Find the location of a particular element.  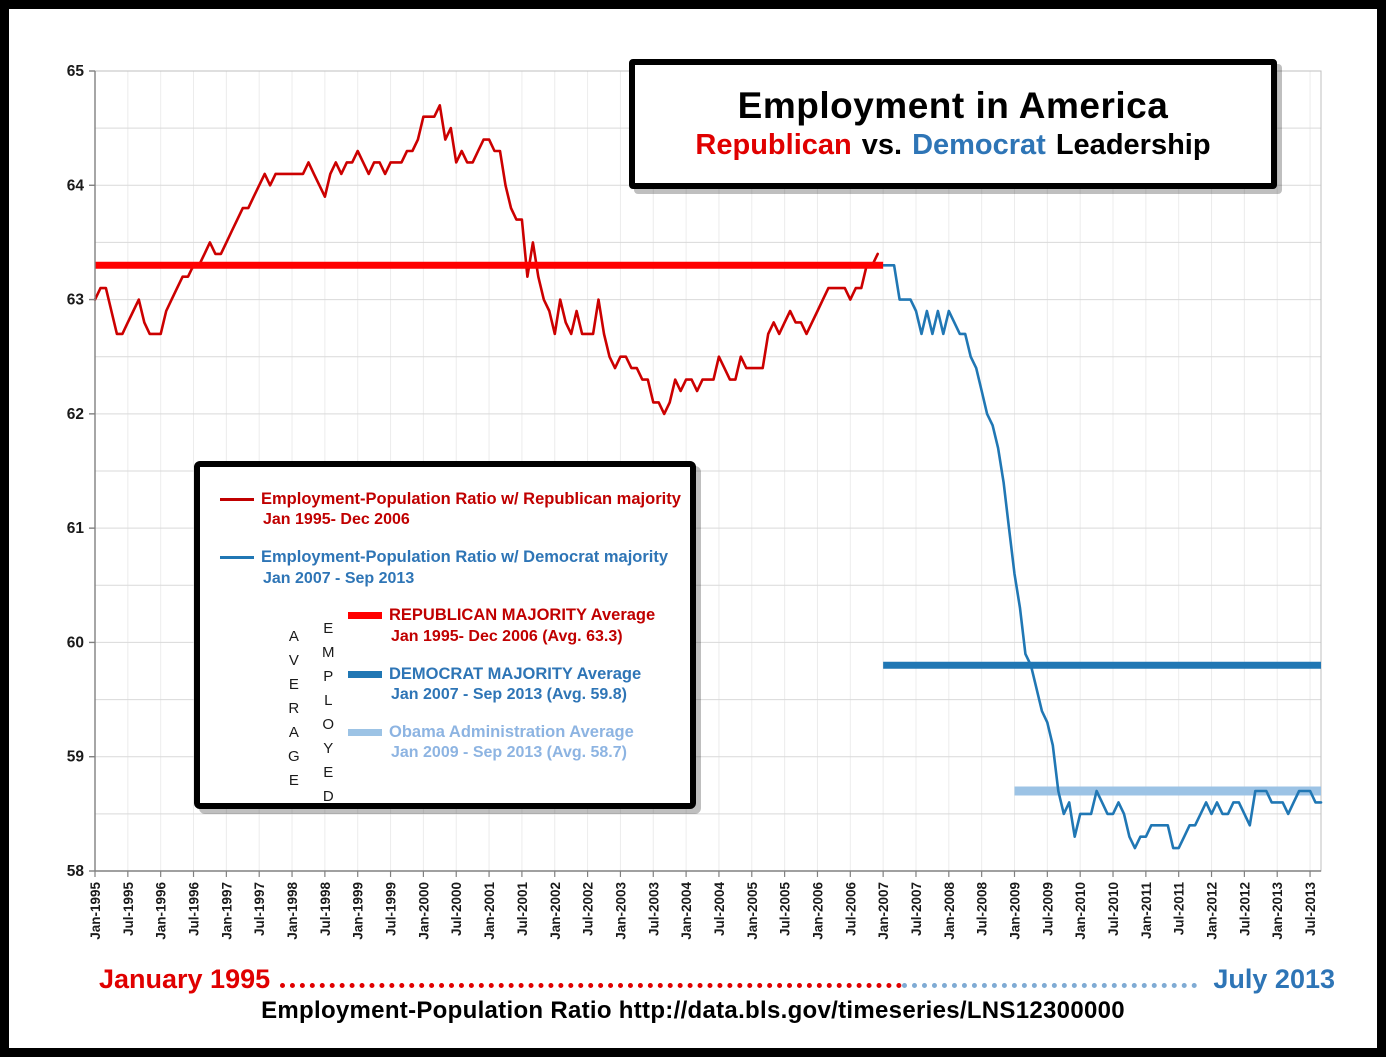

legend-dates: Jan 2007 - Sep 2013 is located at coordinates (339, 578).